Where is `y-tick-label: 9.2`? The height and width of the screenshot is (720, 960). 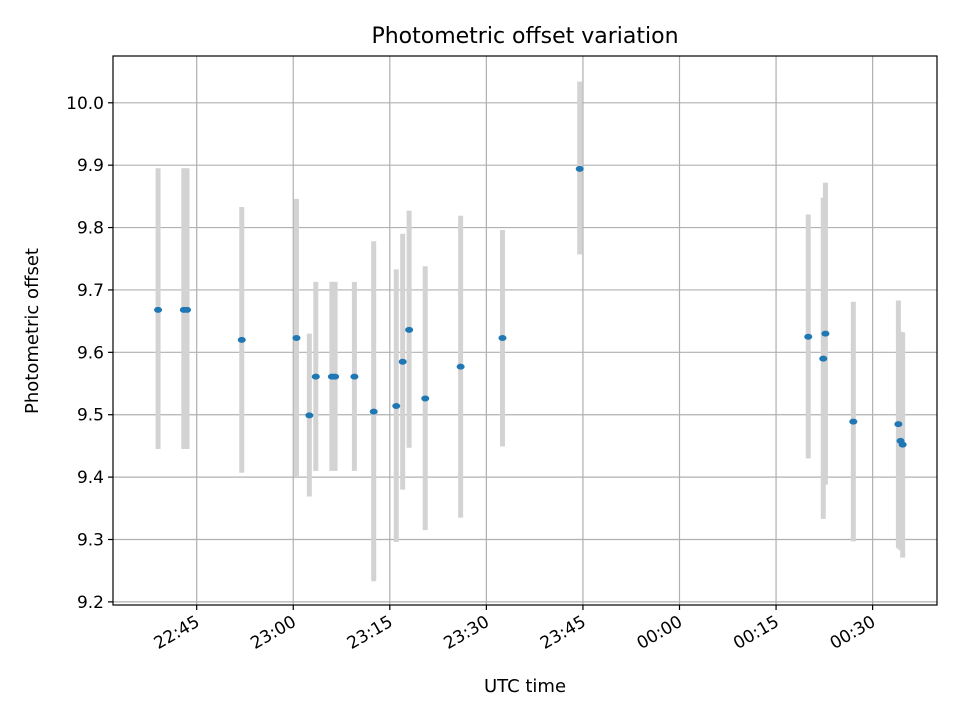 y-tick-label: 9.2 is located at coordinates (90, 603).